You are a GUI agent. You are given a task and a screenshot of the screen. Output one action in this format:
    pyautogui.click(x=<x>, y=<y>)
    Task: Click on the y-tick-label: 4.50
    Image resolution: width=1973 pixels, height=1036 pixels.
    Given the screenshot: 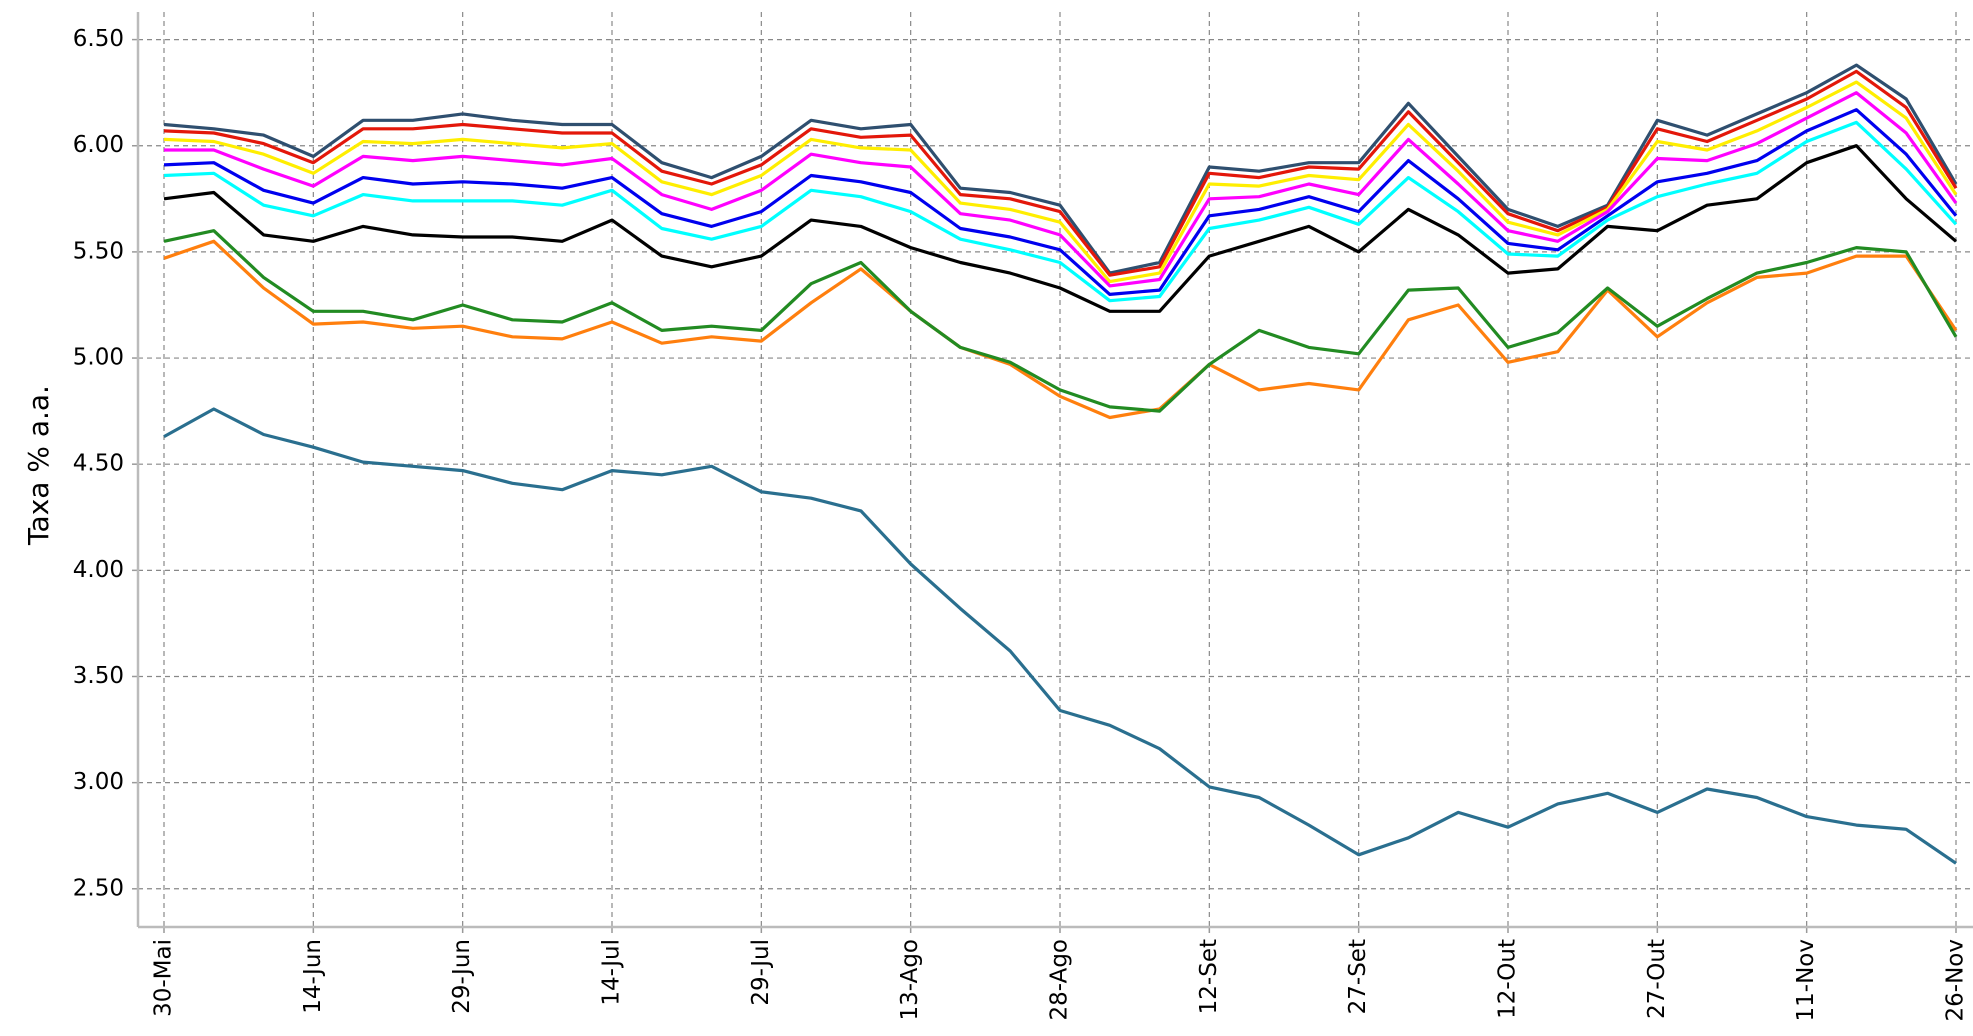 What is the action you would take?
    pyautogui.click(x=98, y=464)
    